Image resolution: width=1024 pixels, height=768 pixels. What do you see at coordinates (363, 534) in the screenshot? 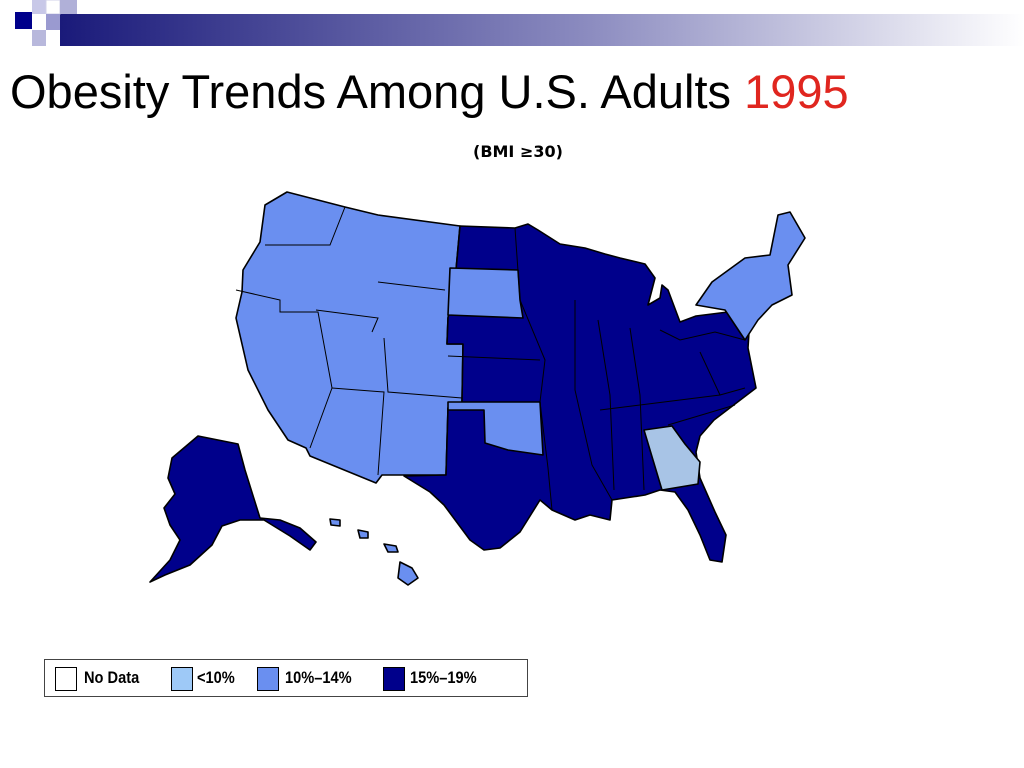
I see `map-region-hawaii-oahu` at bounding box center [363, 534].